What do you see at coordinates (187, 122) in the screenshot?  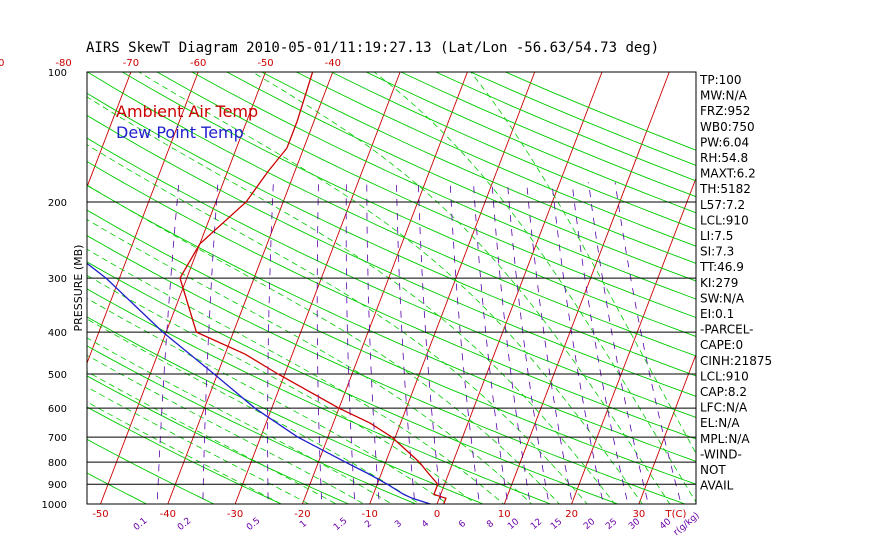 I see `legend: Ambient Air Temp Dew Point Temp` at bounding box center [187, 122].